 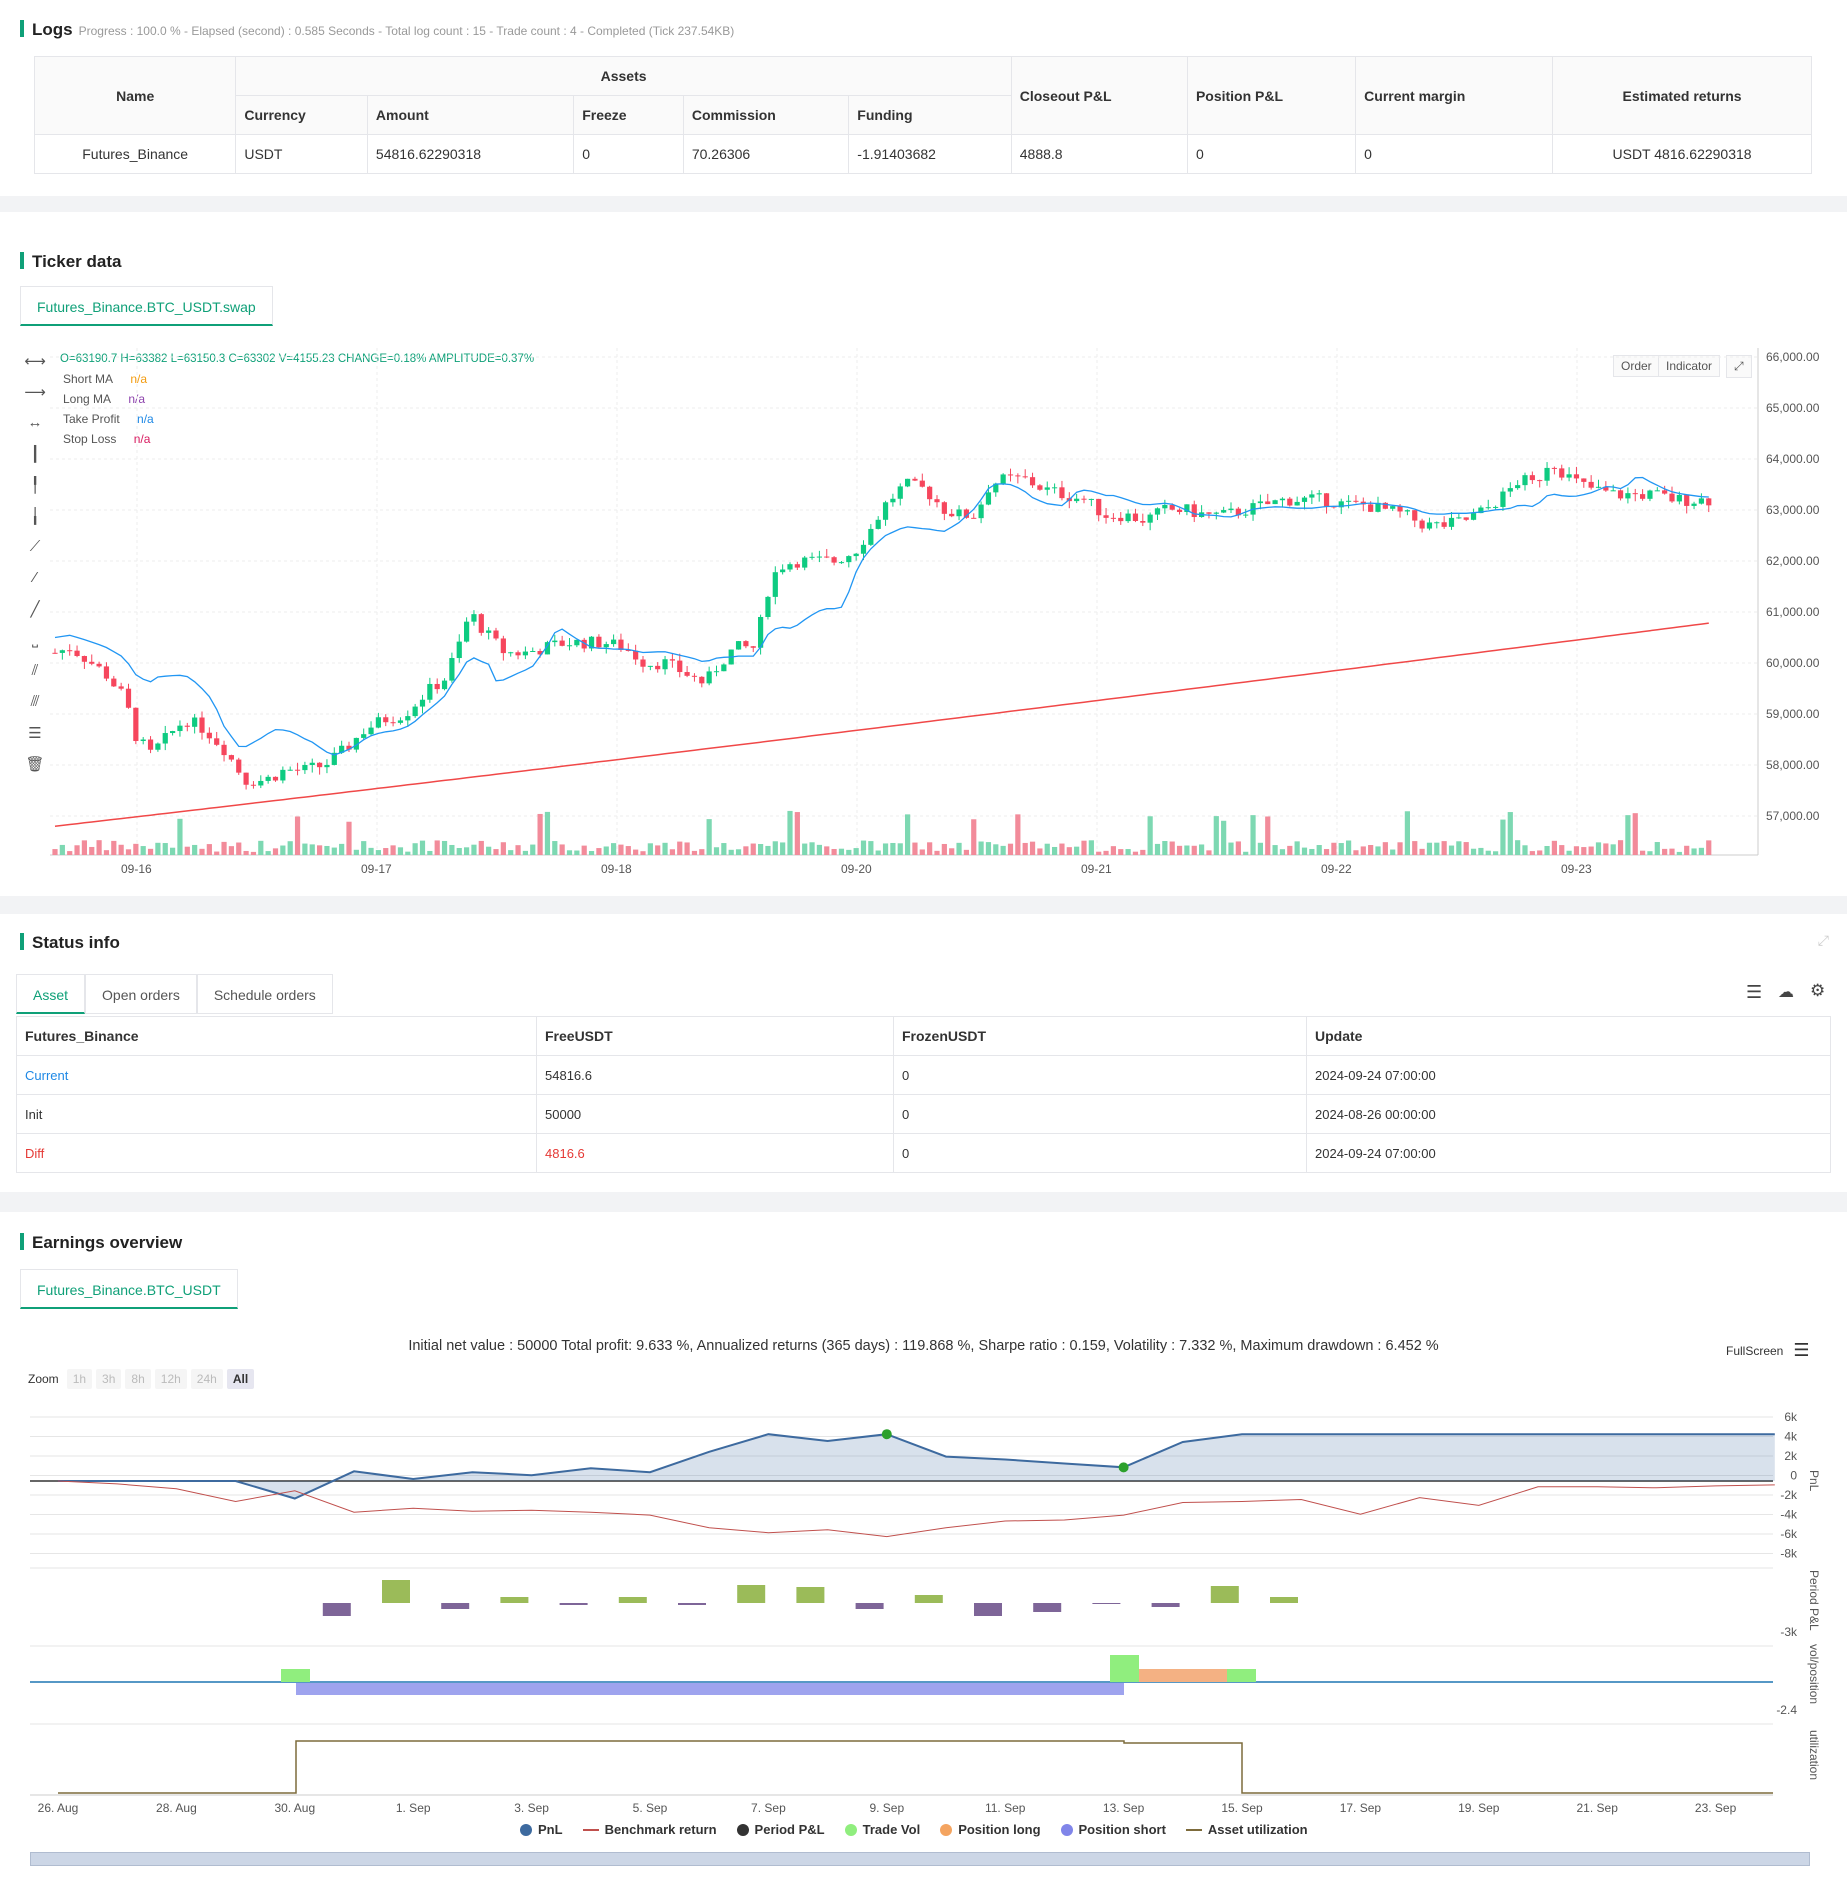 I want to click on tab-schedule-orders: Schedule orders, so click(x=264, y=994).